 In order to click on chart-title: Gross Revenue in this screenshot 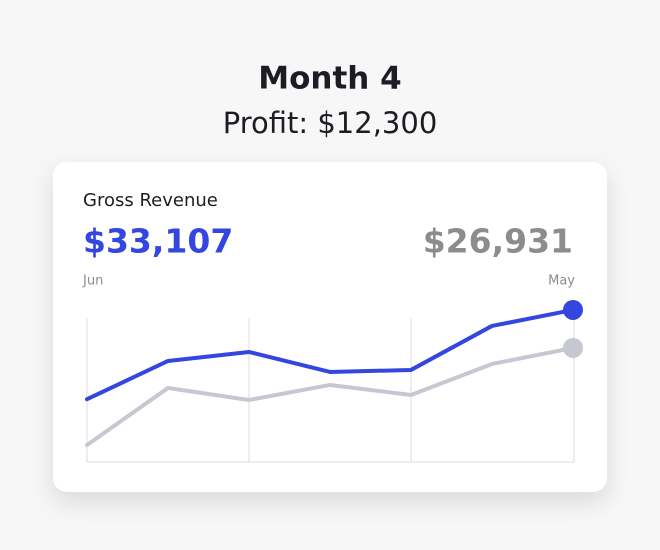, I will do `click(150, 200)`.